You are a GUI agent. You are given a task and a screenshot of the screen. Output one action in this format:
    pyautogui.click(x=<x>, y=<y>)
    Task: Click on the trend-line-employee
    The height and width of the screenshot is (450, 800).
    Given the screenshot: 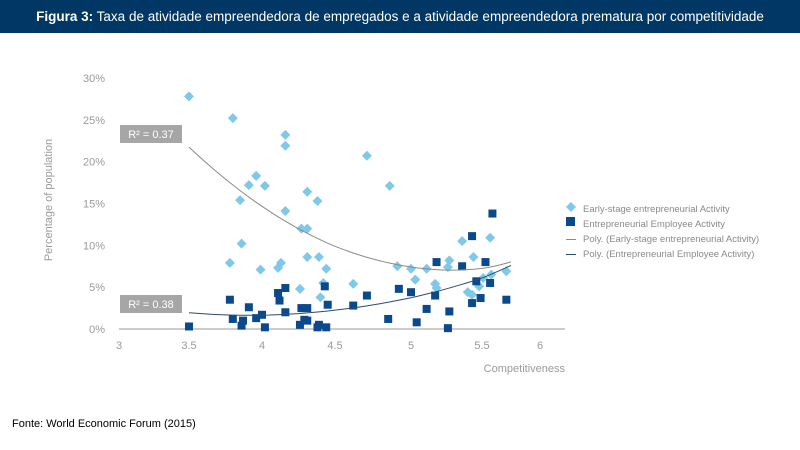 What is the action you would take?
    pyautogui.click(x=350, y=290)
    